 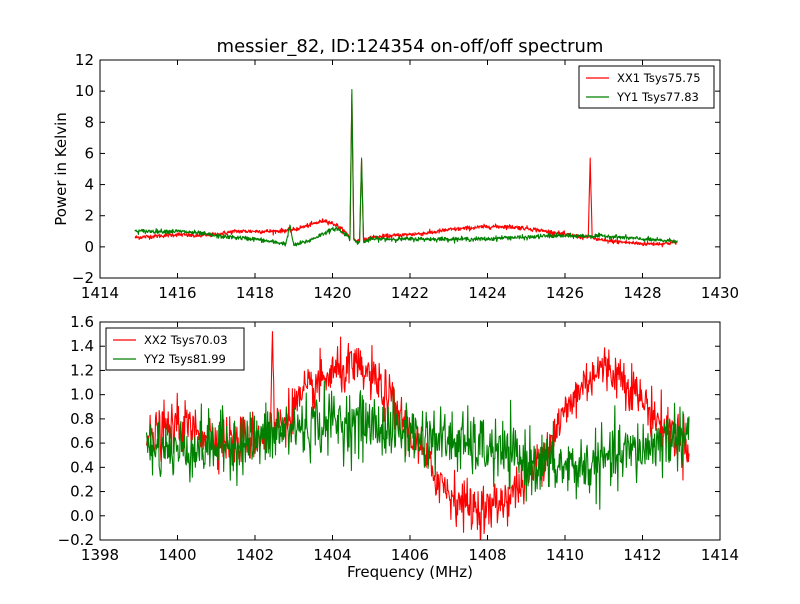 I want to click on y-tick-label: 1.6, so click(x=82, y=322).